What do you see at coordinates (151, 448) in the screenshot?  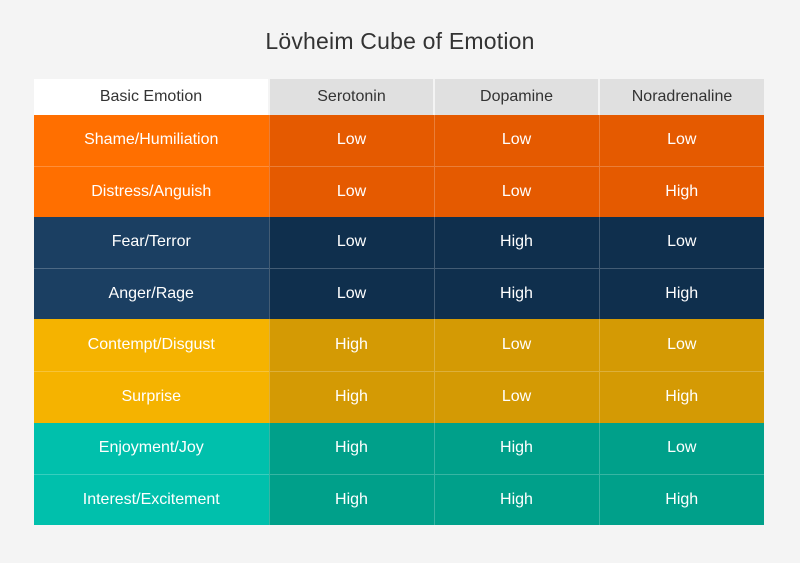 I see `emotion-cell: Enjoyment/Joy` at bounding box center [151, 448].